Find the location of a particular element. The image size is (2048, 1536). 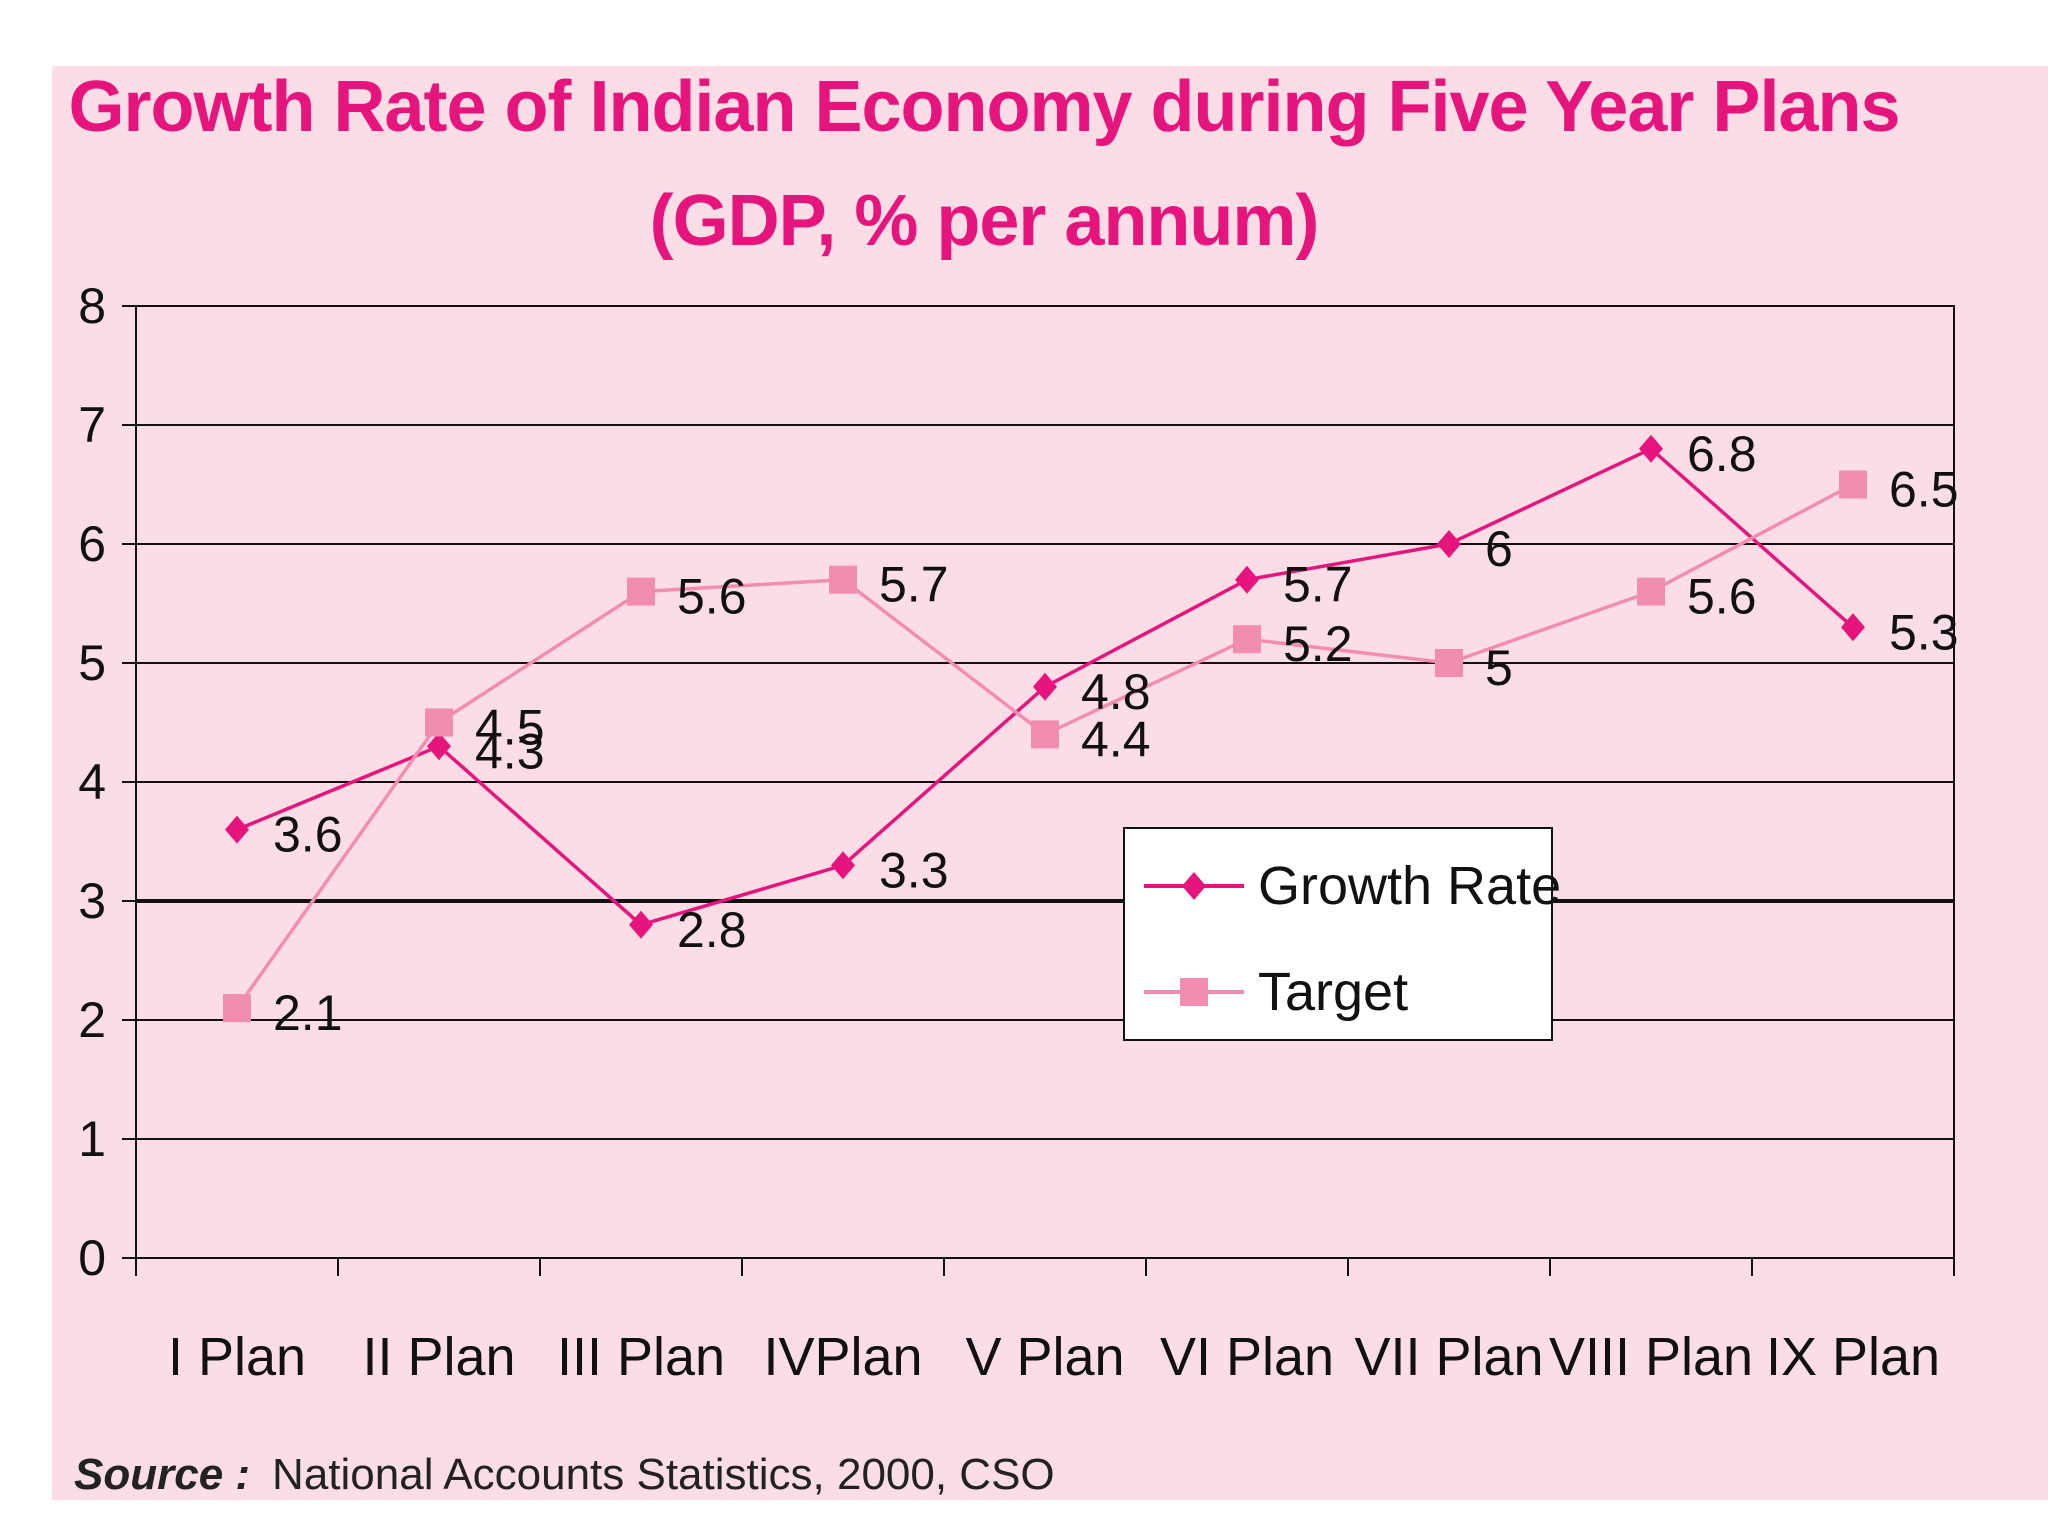

y-tick-label: 2 is located at coordinates (92, 1020).